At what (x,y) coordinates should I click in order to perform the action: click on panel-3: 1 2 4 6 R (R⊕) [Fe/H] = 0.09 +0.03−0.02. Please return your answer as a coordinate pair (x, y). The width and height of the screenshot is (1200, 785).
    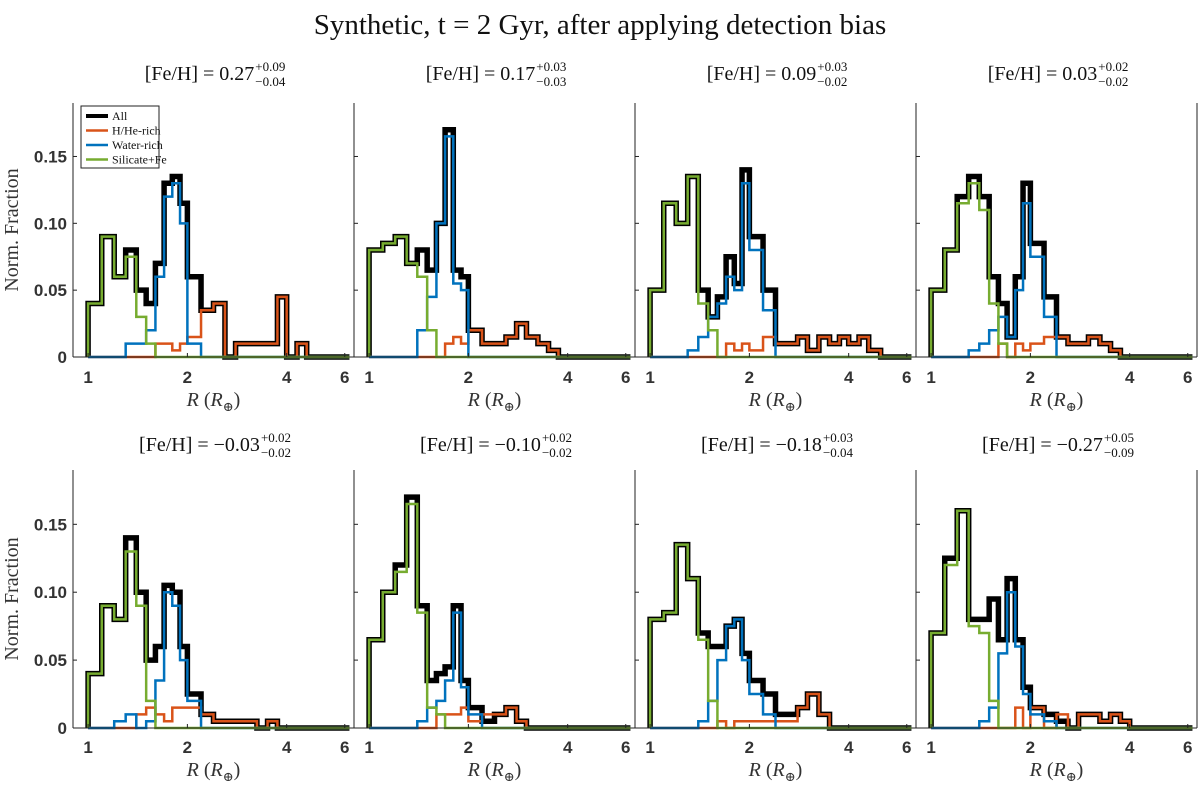
    Looking at the image, I should click on (775, 236).